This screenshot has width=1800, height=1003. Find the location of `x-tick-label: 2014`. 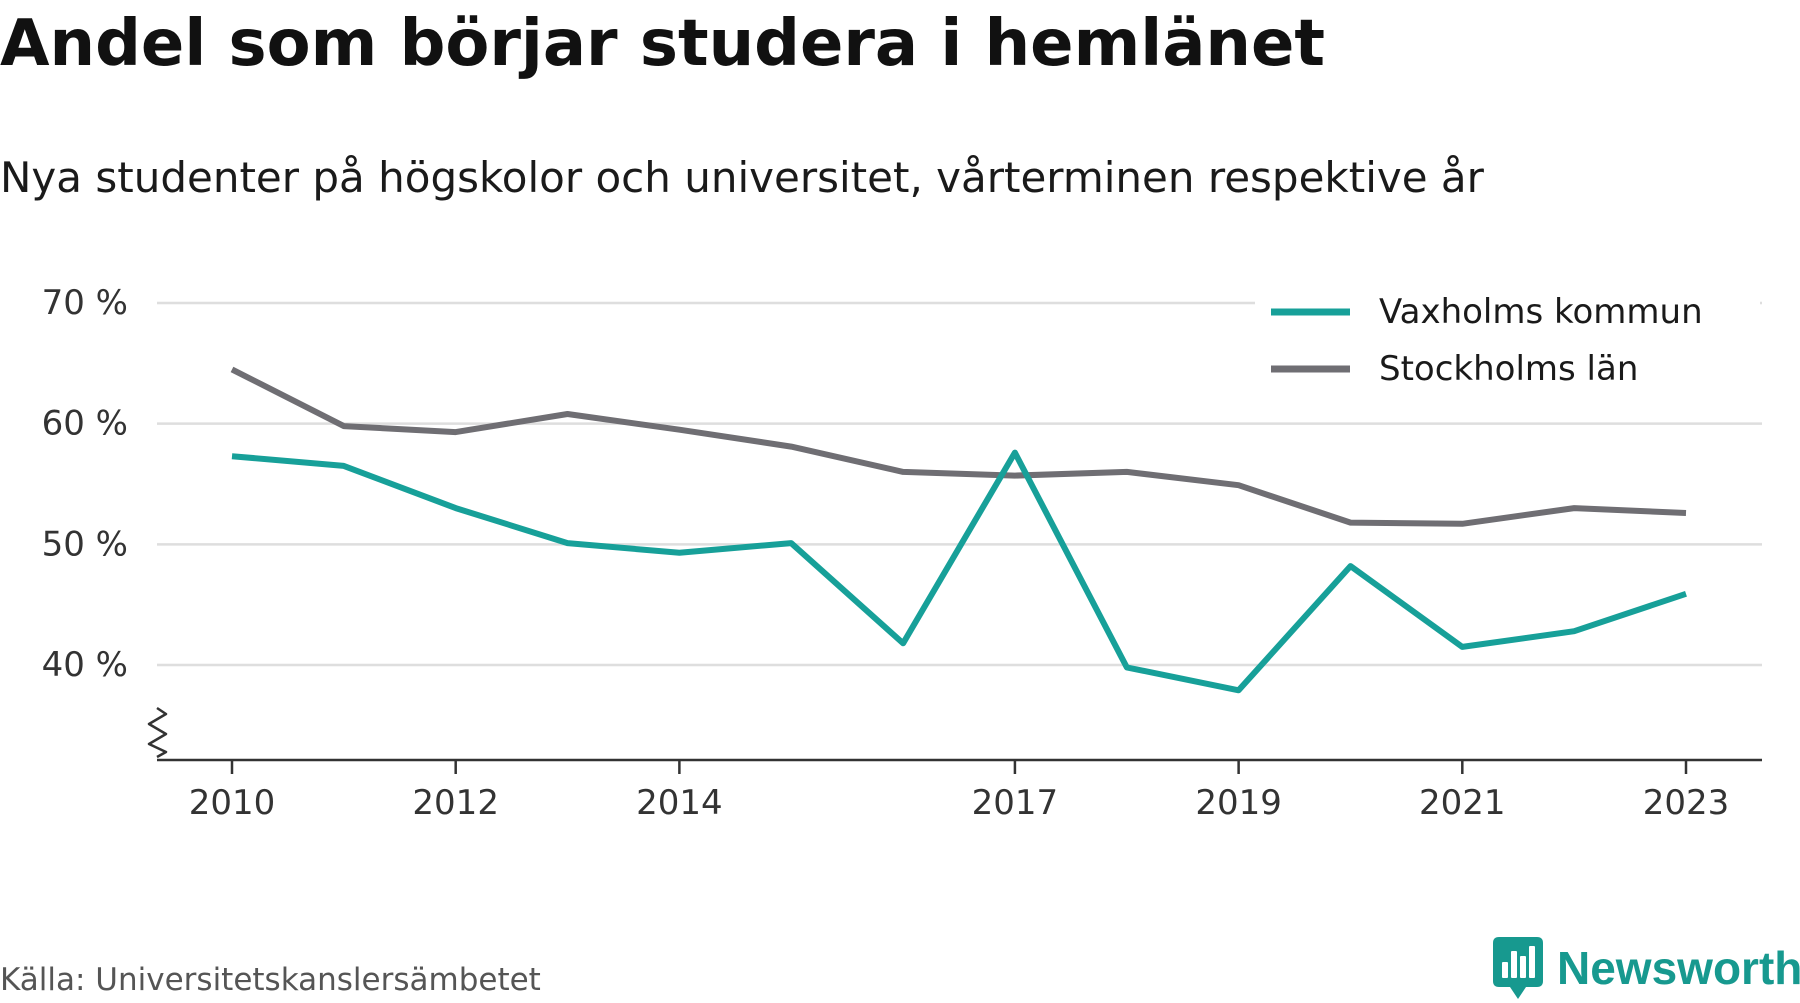

x-tick-label: 2014 is located at coordinates (679, 803).